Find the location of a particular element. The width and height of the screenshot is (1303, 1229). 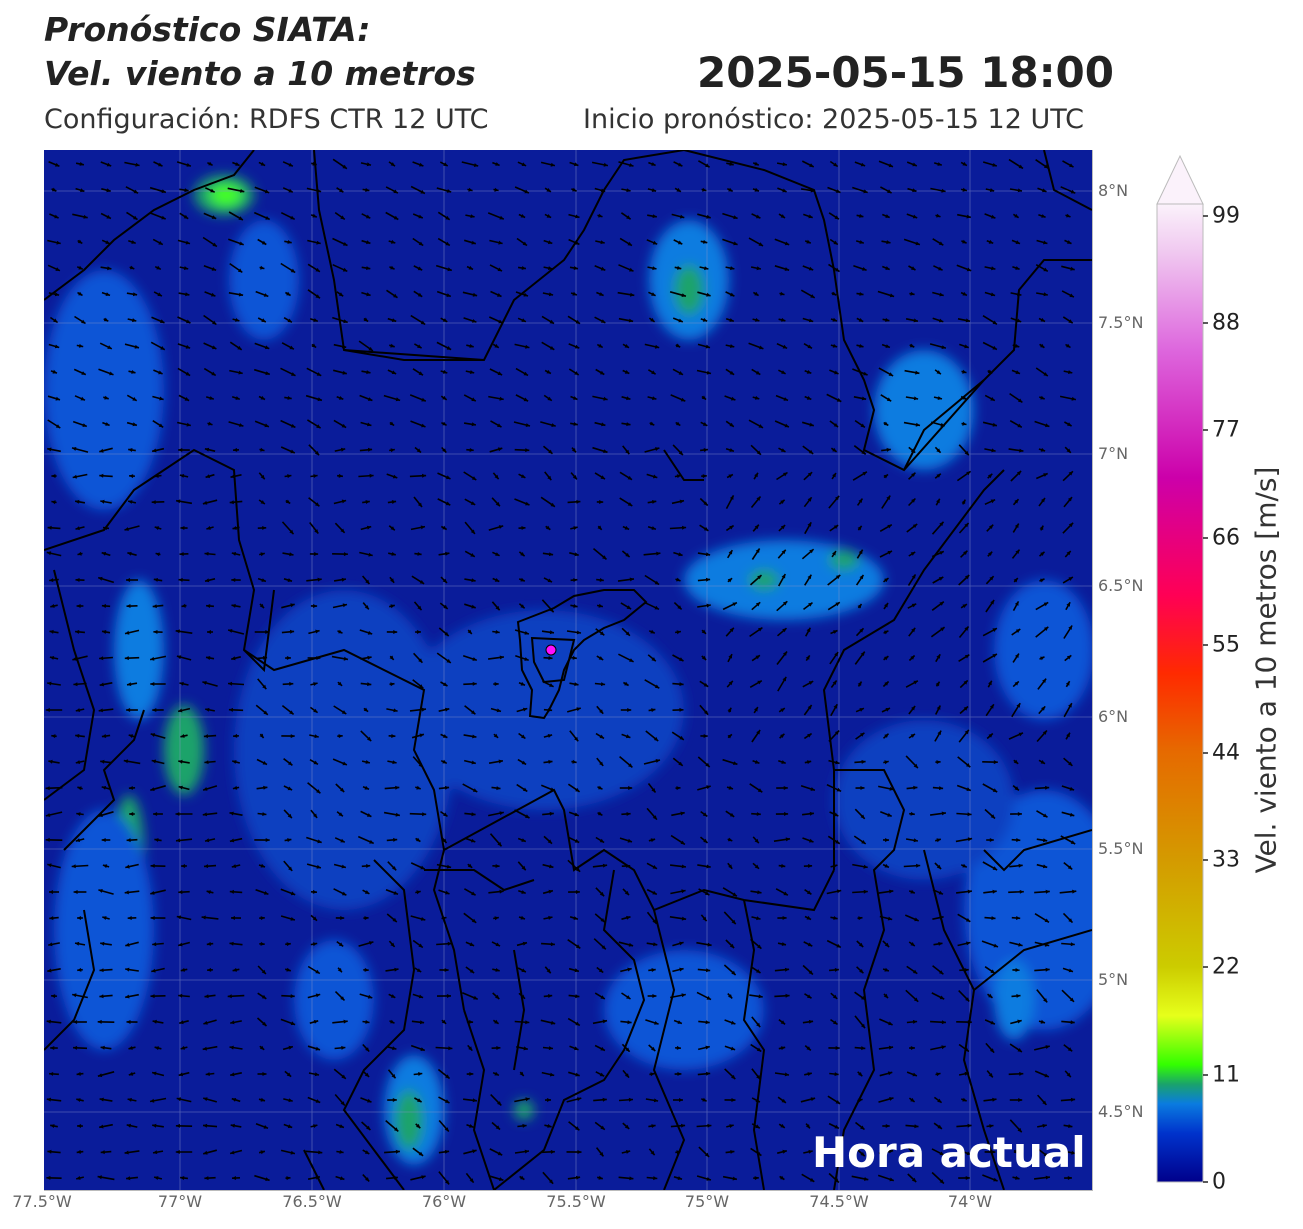

colorbar-gradient is located at coordinates (1180, 693).